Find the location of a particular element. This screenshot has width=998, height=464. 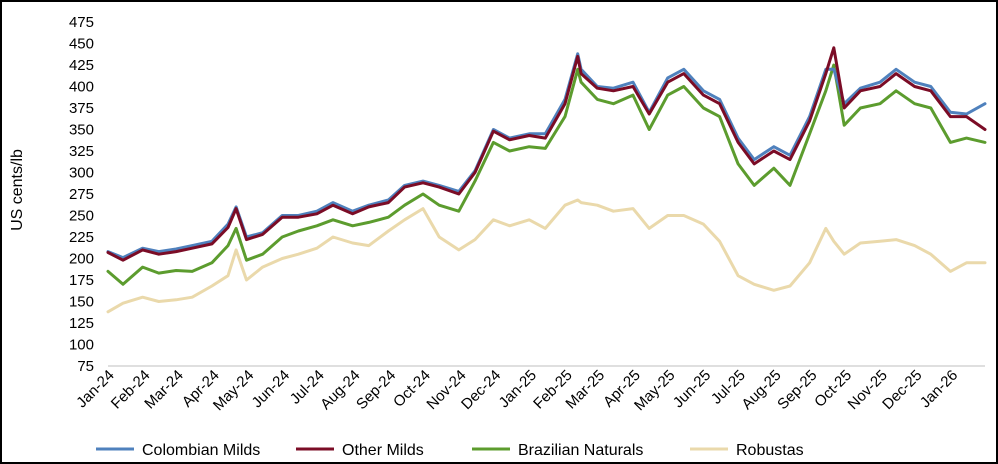

y-tick-label: 400 is located at coordinates (81, 87).